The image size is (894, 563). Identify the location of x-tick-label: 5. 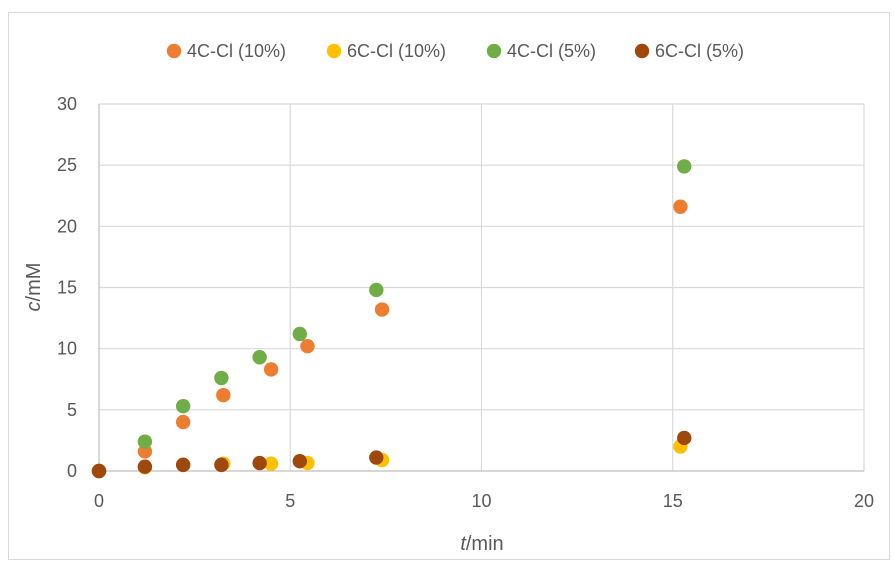
(290, 501).